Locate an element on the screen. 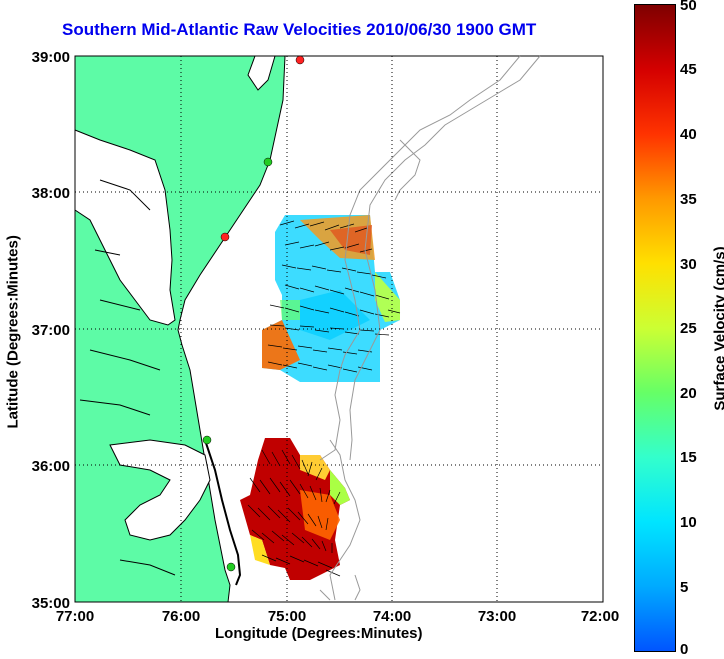 This screenshot has width=724, height=659. x-tick-label: 74:00 is located at coordinates (392, 616).